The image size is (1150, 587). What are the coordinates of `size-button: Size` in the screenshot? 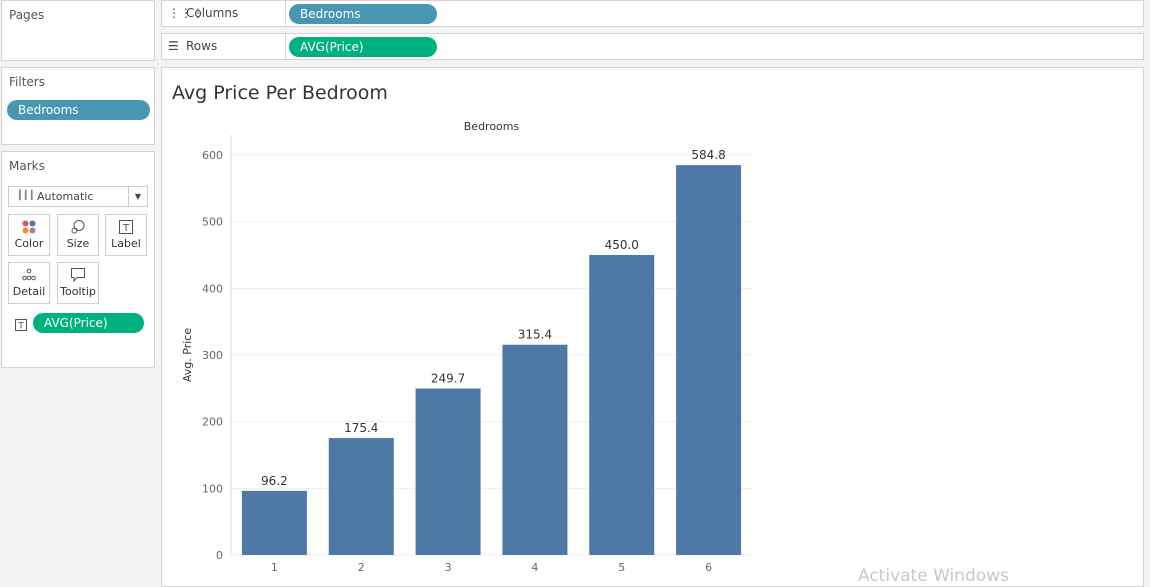 It's located at (78, 235).